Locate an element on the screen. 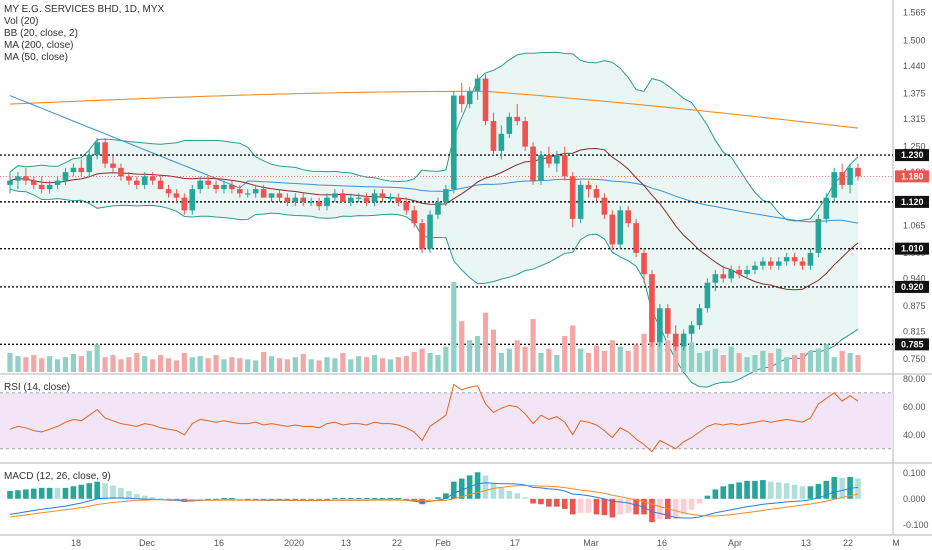 This screenshot has height=550, width=932. legend-bb: BB (20, close, 2) is located at coordinates (41, 33).